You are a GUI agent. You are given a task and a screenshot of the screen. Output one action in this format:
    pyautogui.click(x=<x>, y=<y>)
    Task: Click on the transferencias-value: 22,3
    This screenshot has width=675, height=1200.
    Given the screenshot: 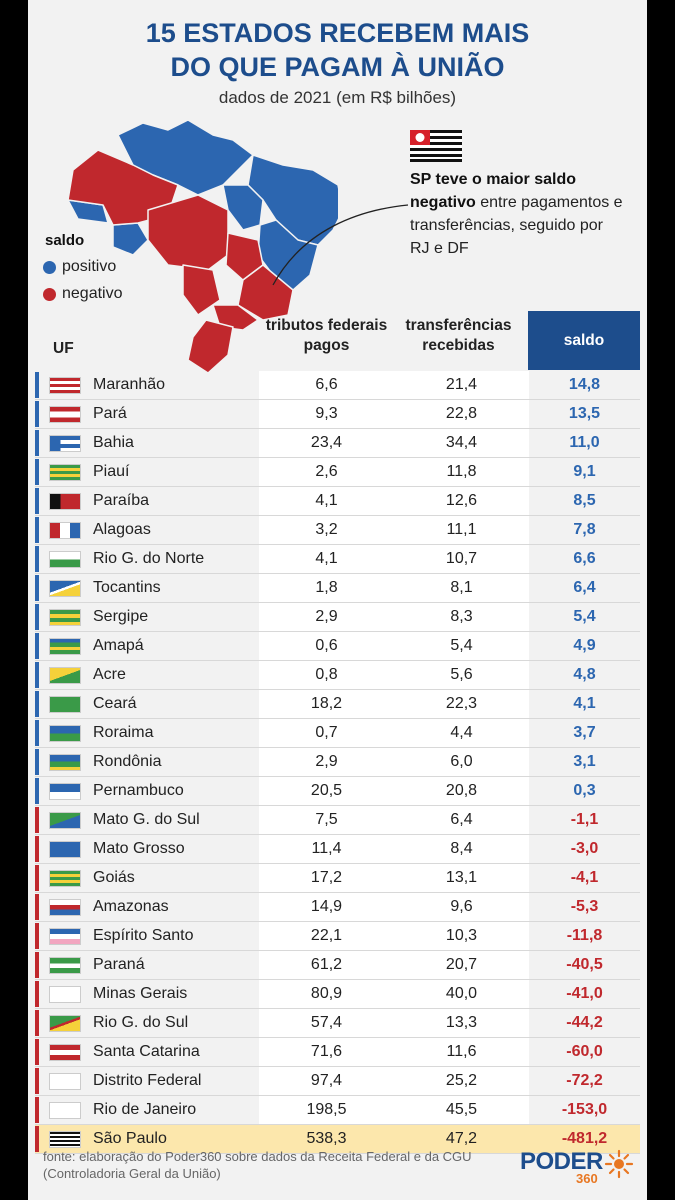 What is the action you would take?
    pyautogui.click(x=461, y=703)
    